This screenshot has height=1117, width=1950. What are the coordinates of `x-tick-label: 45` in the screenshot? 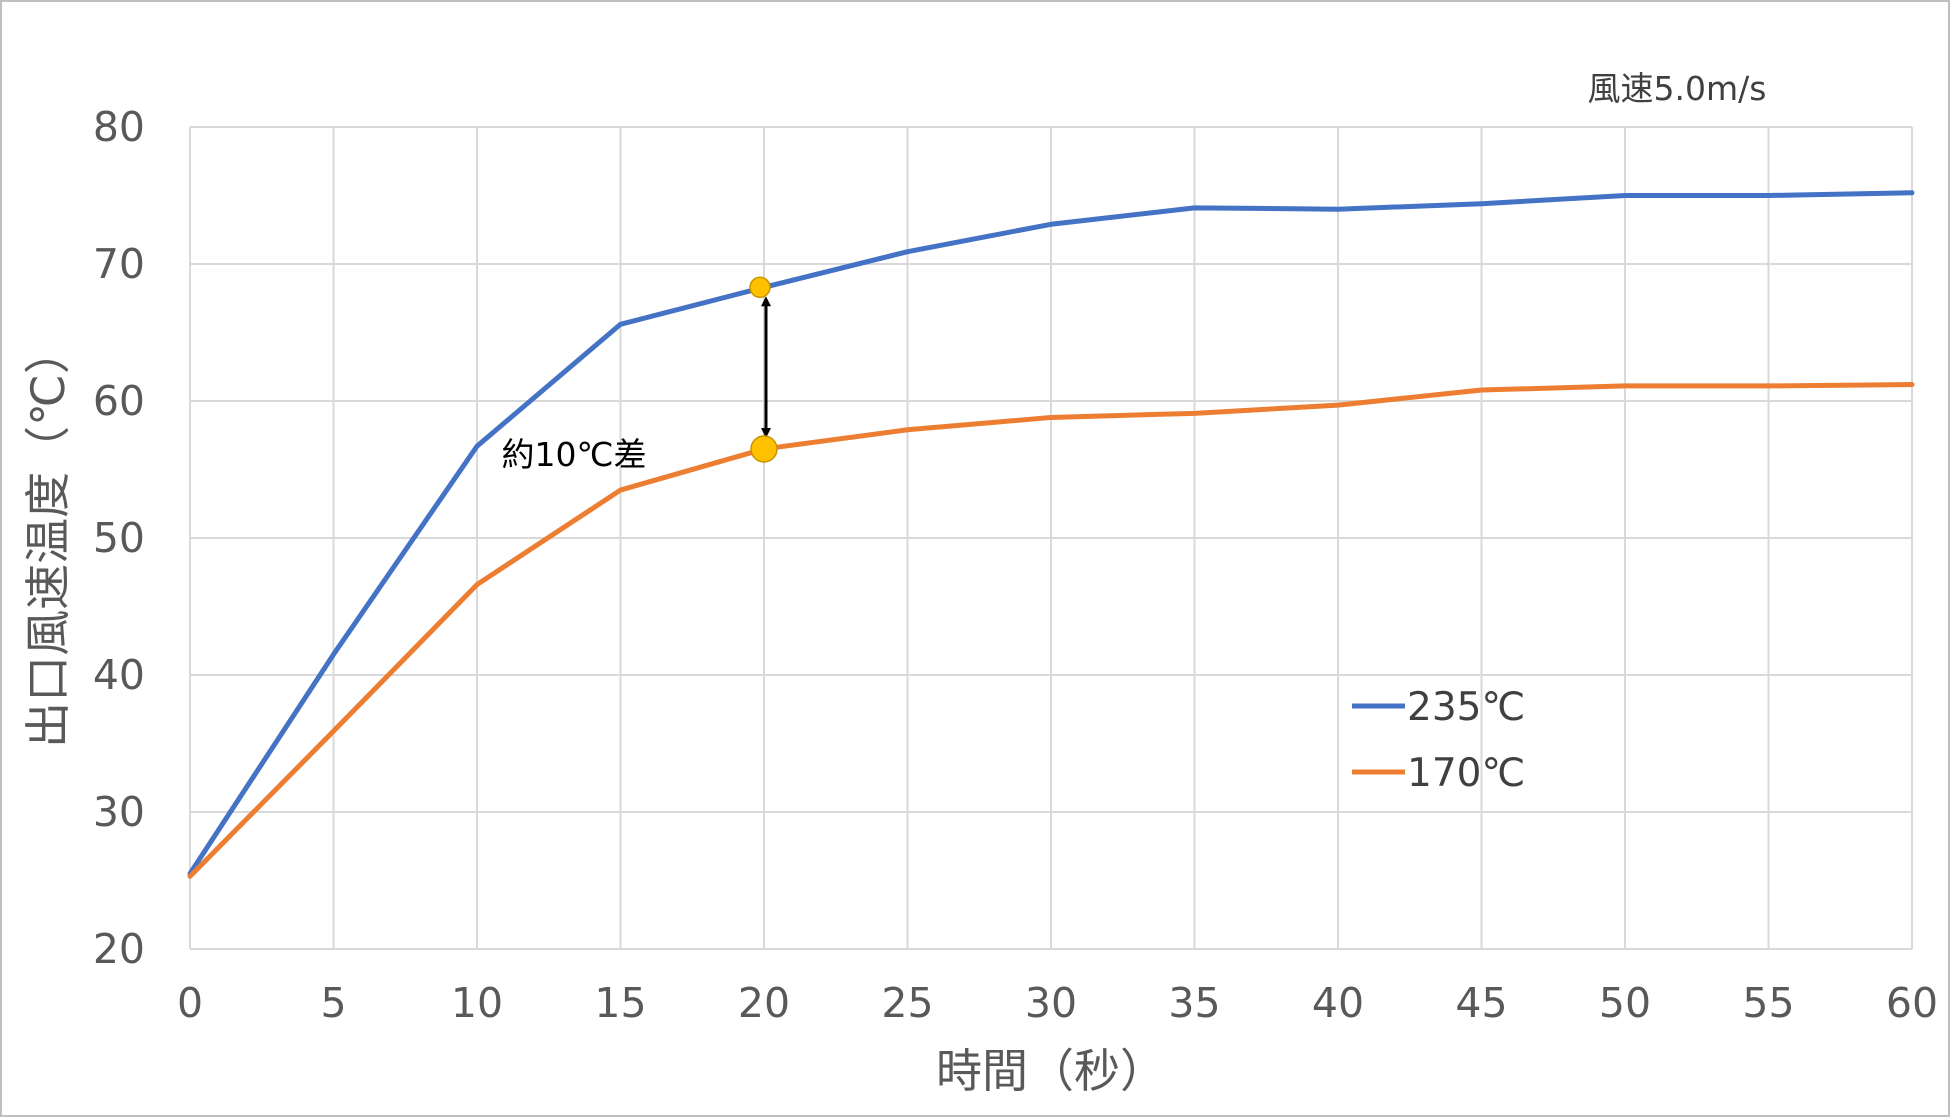 It's located at (1481, 1003).